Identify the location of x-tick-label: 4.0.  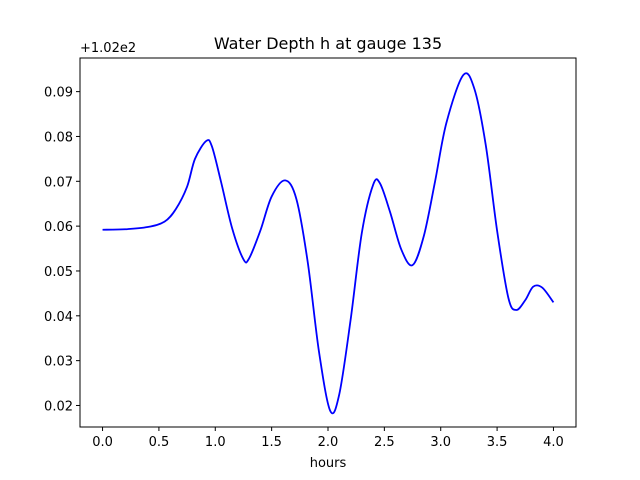
(553, 442).